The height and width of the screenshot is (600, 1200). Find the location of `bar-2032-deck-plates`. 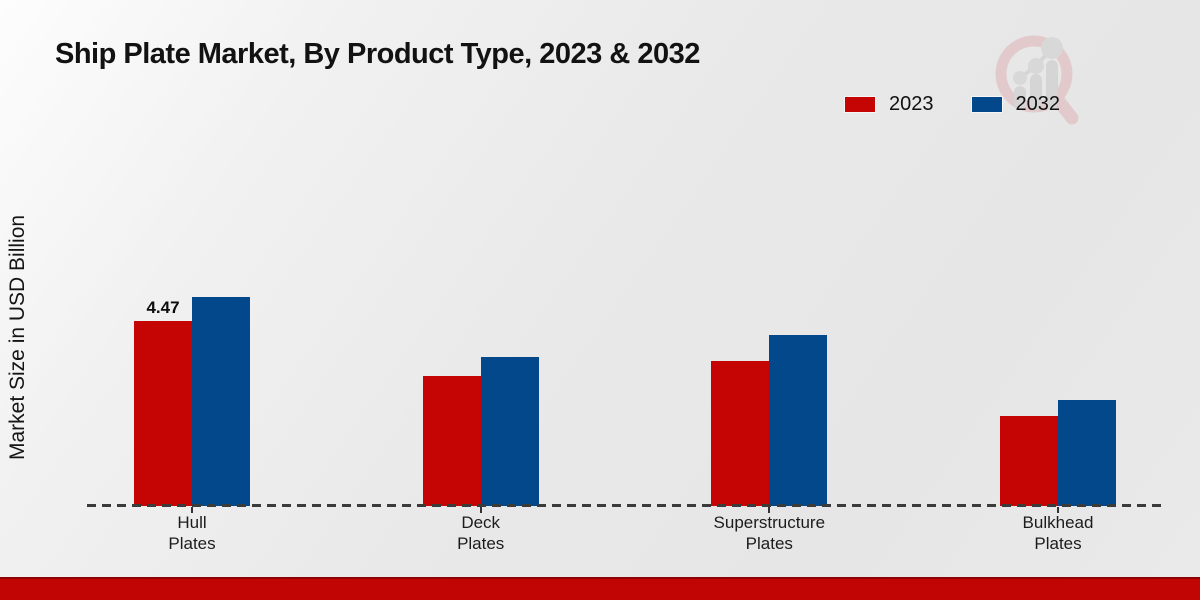

bar-2032-deck-plates is located at coordinates (509, 431).